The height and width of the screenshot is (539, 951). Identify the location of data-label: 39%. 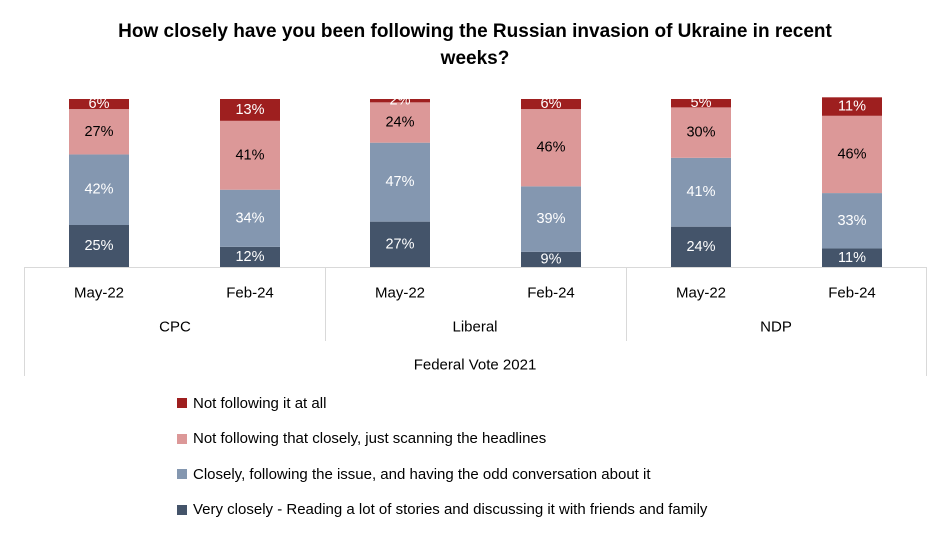
(550, 219).